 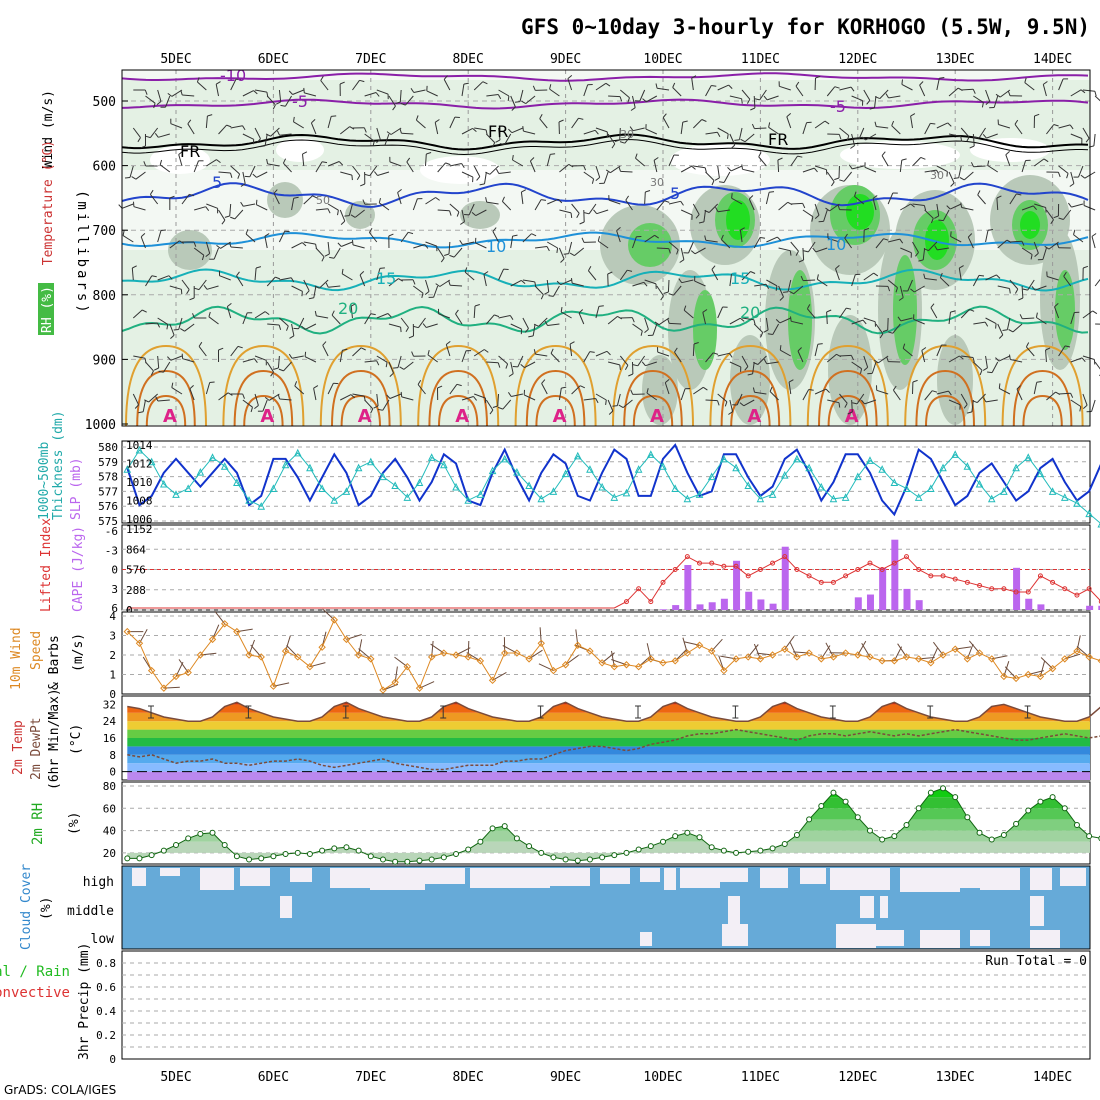 I want to click on lifted-index-point, so click(x=1004, y=589).